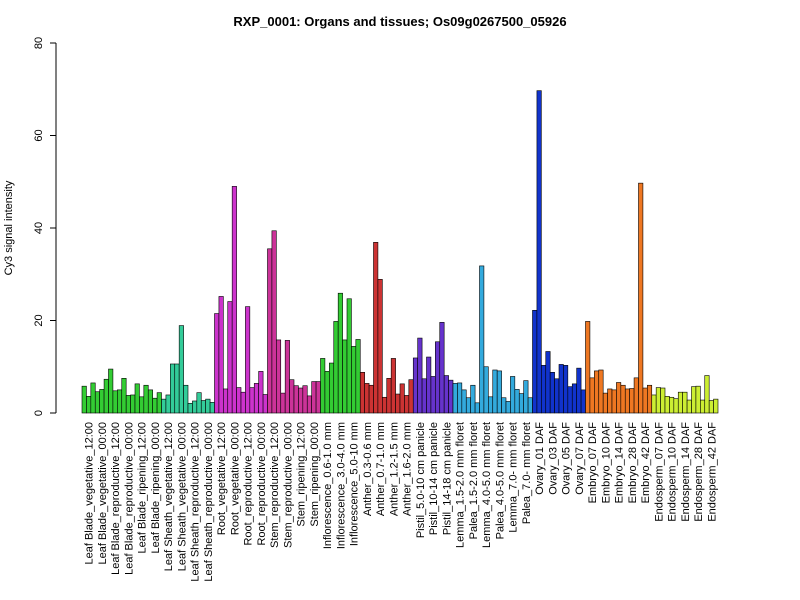 The height and width of the screenshot is (600, 800). Describe the element at coordinates (500, 480) in the screenshot. I see `category-label: Palea_4.0-5.0 mm floret` at that location.